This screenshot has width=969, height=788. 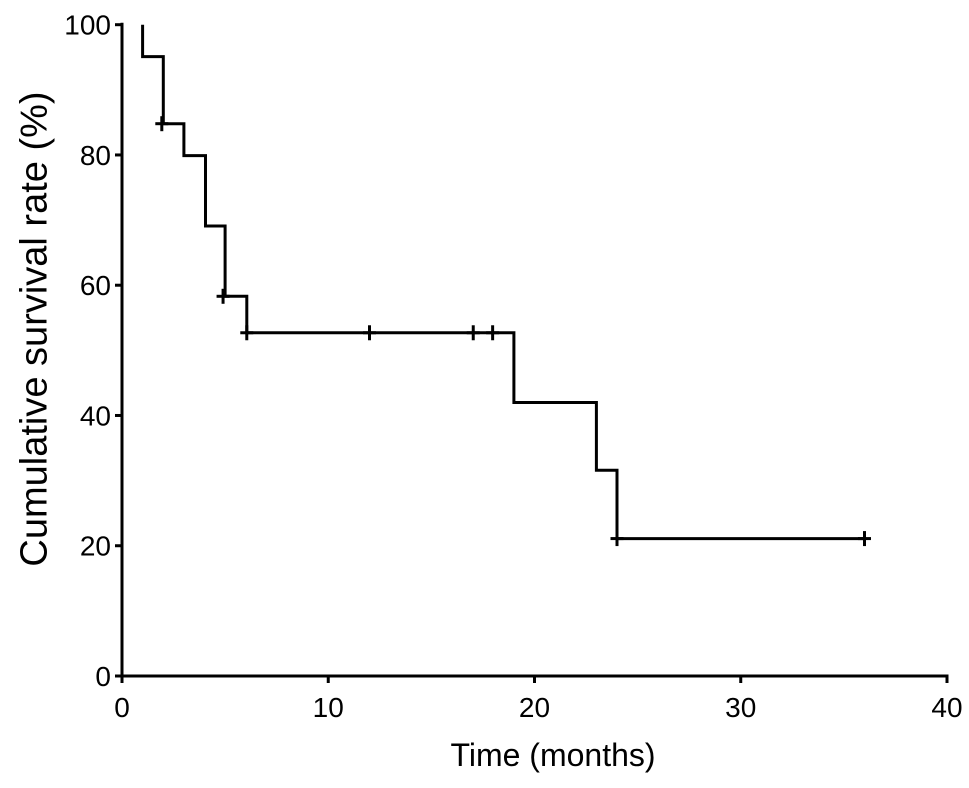 What do you see at coordinates (87, 25) in the screenshot?
I see `y-tick-label-100: 100` at bounding box center [87, 25].